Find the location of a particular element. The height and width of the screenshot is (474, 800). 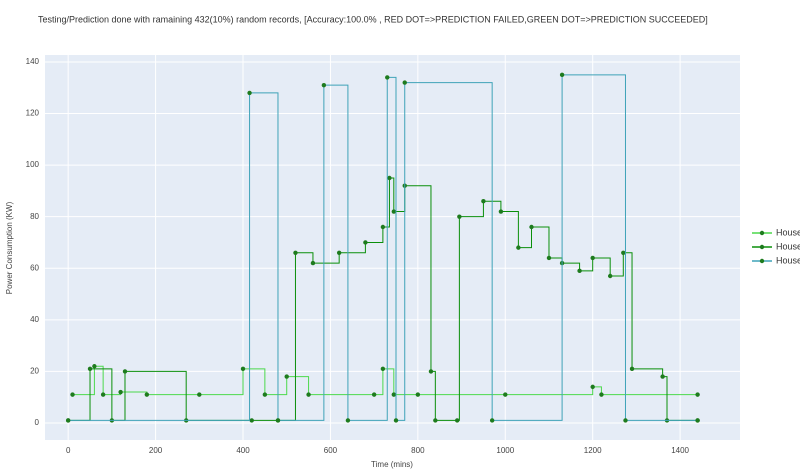

legend-label: House 1 is located at coordinates (788, 232).